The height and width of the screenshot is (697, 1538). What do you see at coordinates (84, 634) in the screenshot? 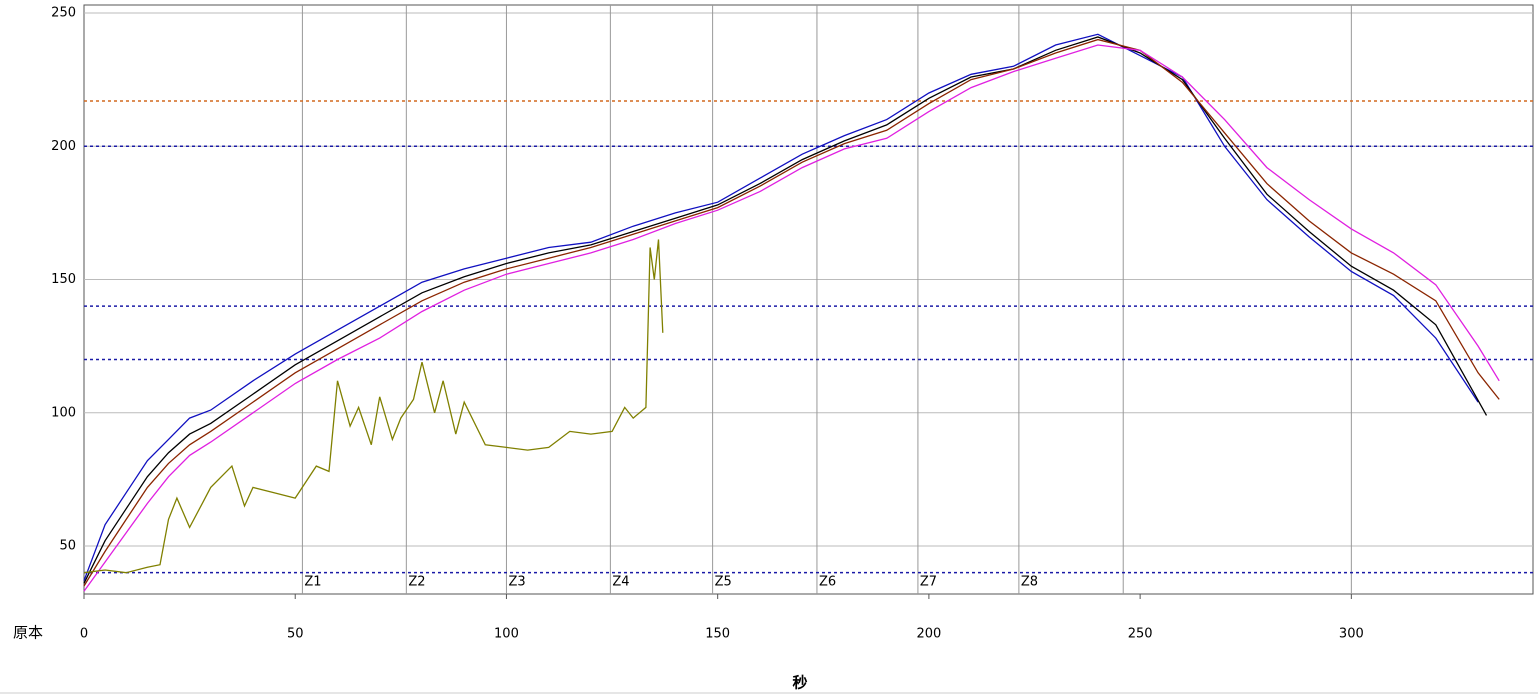
I see `x-tick-label: 0` at bounding box center [84, 634].